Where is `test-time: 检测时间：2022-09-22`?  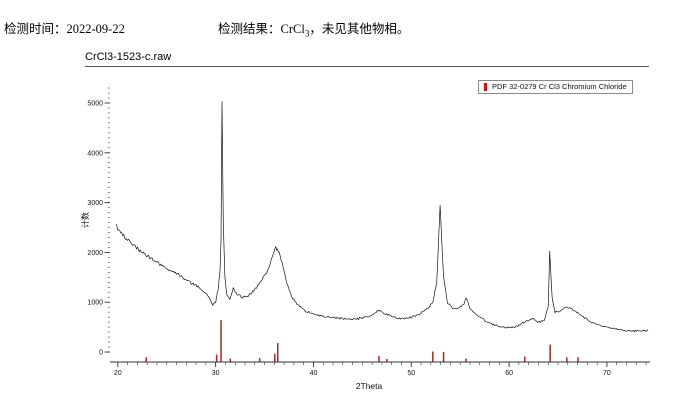
test-time: 检测时间：2022-09-22 is located at coordinates (64, 27).